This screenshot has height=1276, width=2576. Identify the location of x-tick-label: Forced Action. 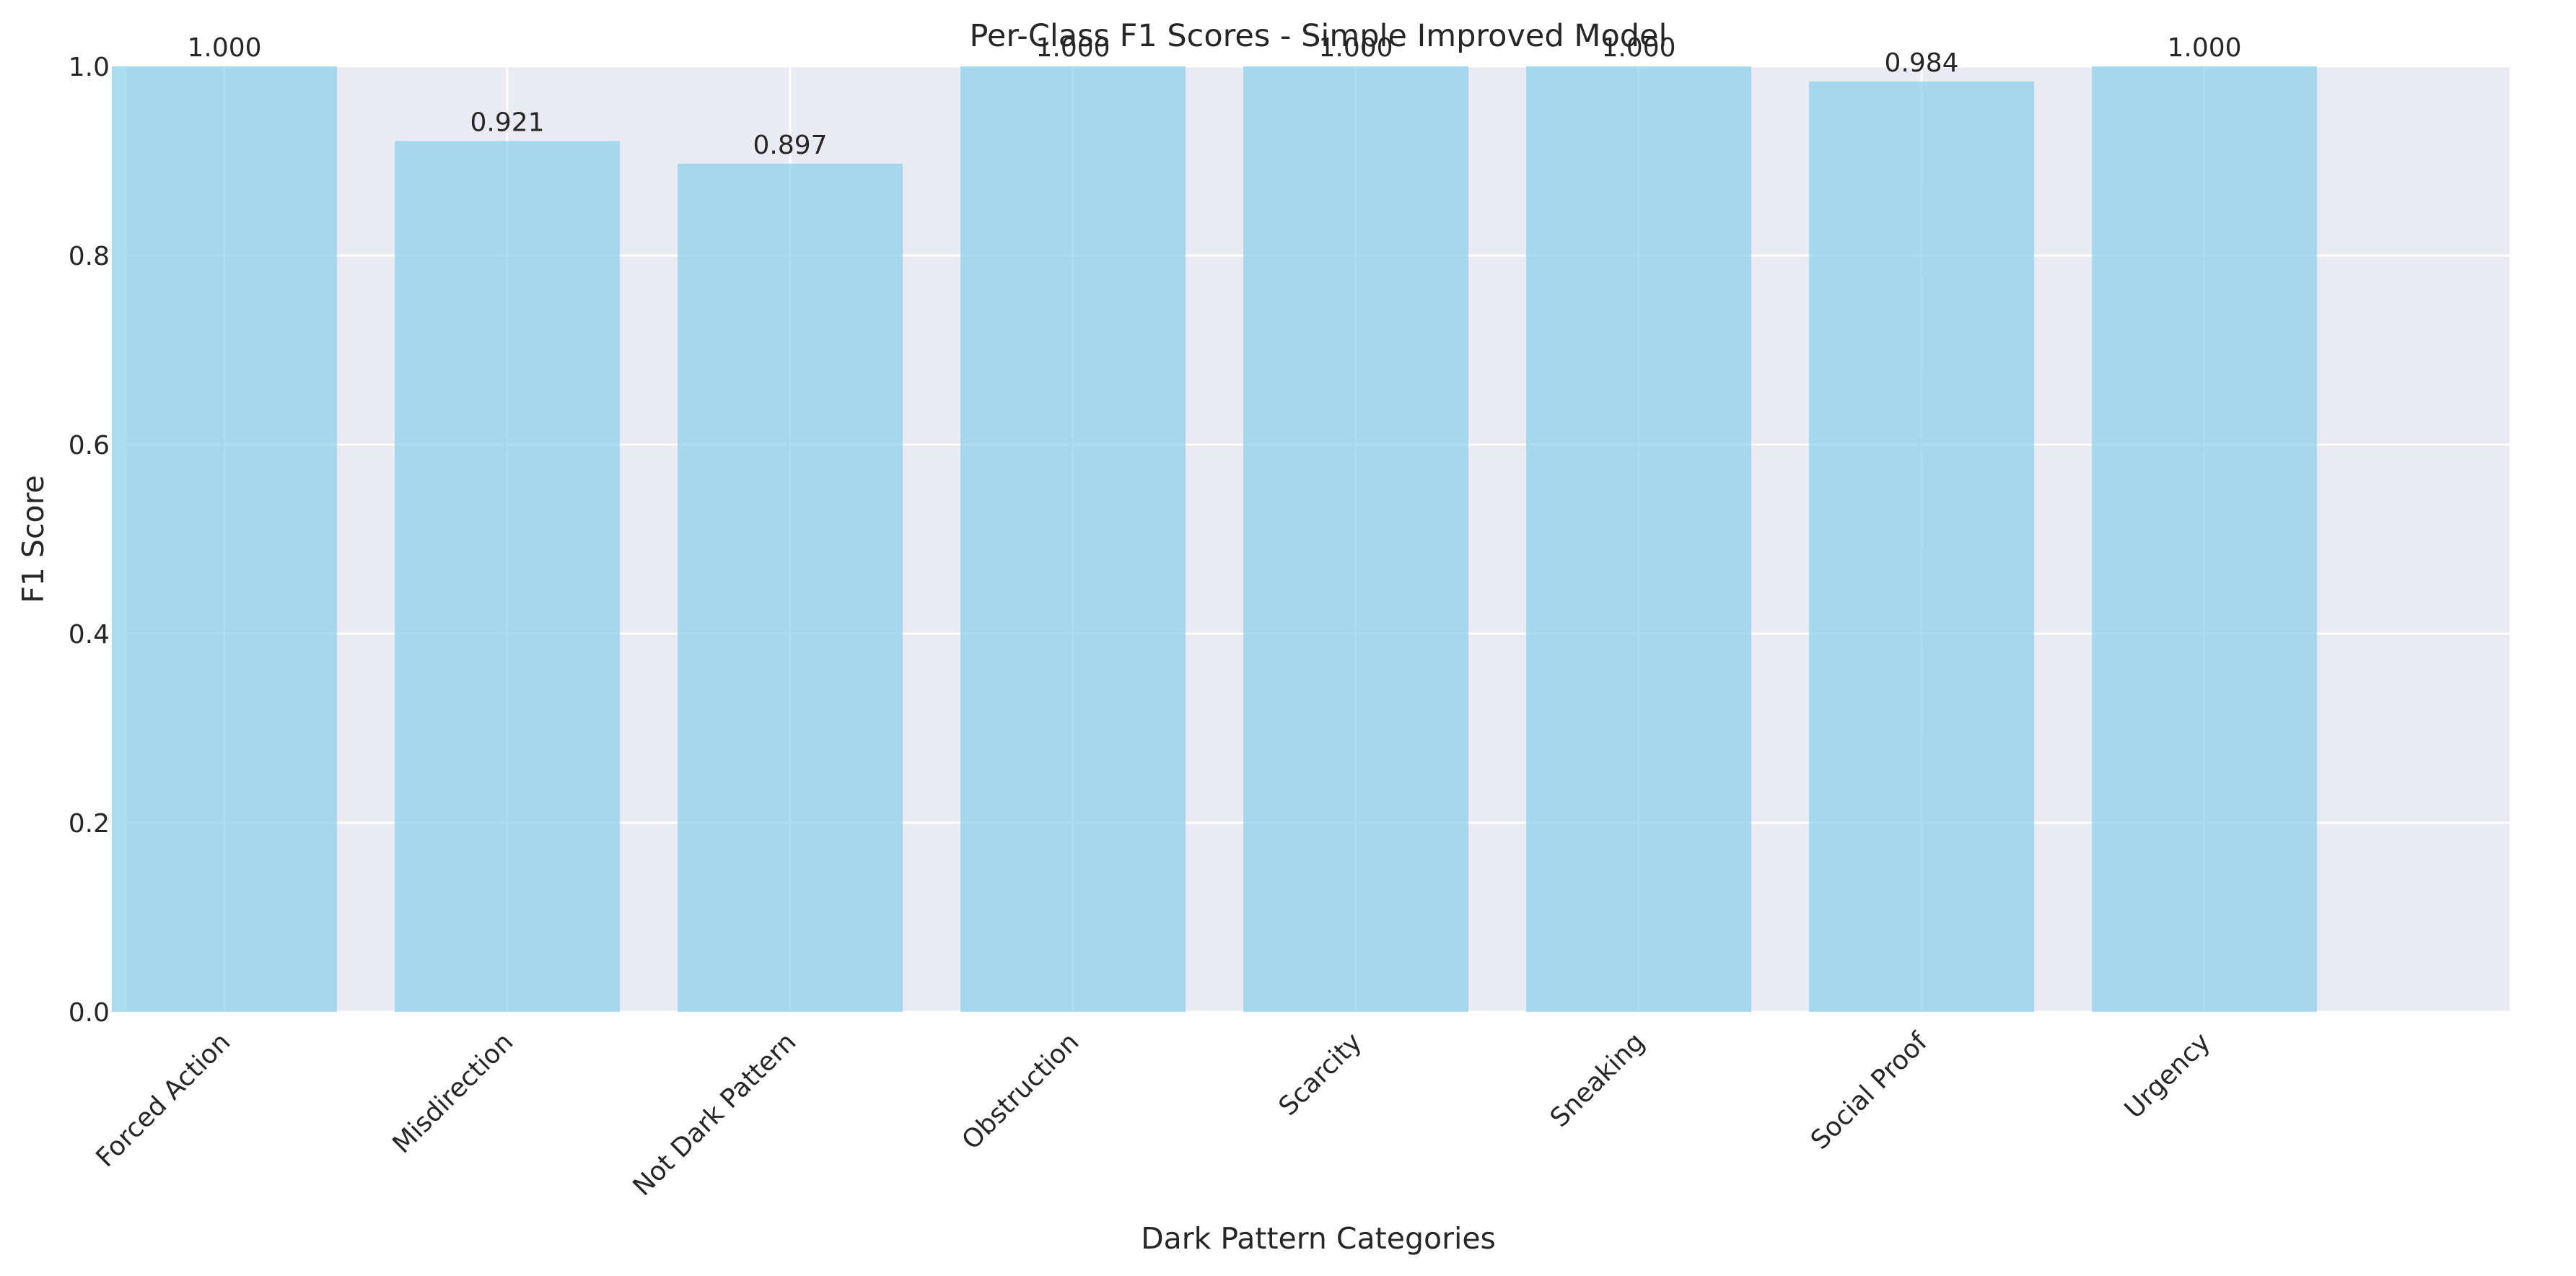
(164, 1100).